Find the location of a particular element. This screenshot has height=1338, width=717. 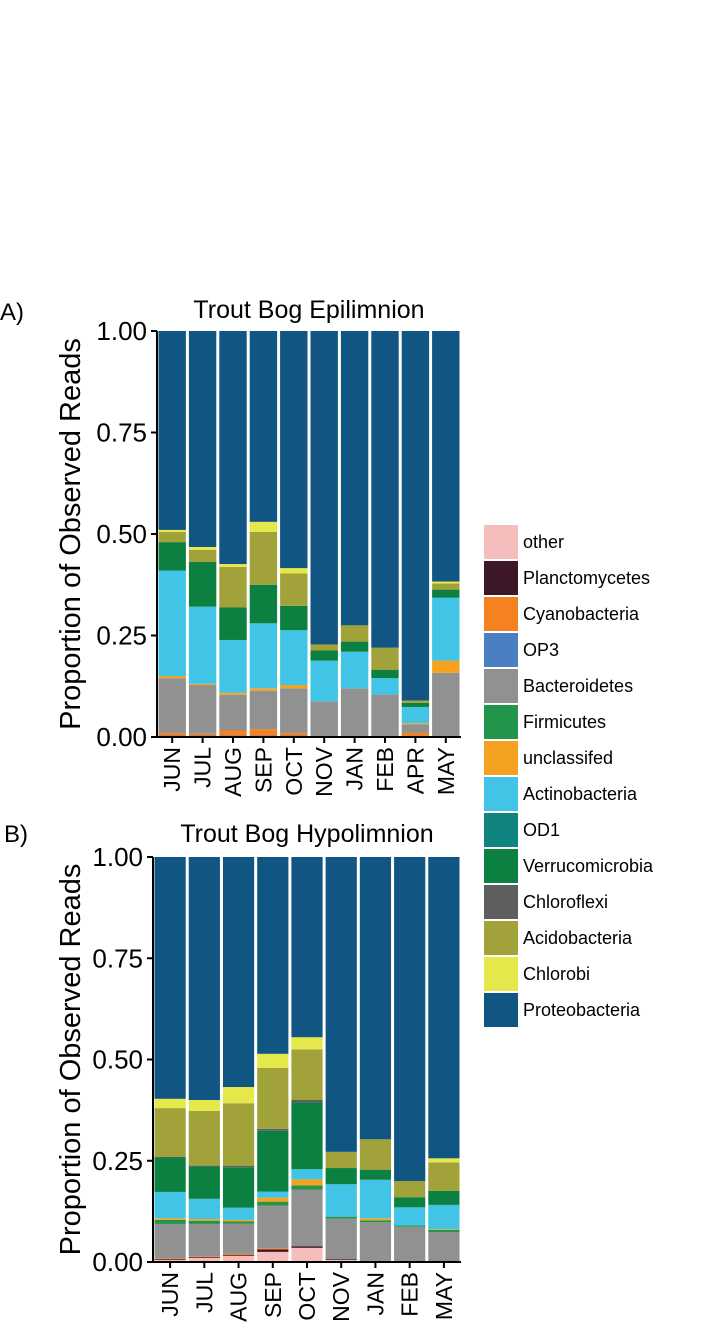

bar-segment-may-verrucomicrobia is located at coordinates (446, 593).